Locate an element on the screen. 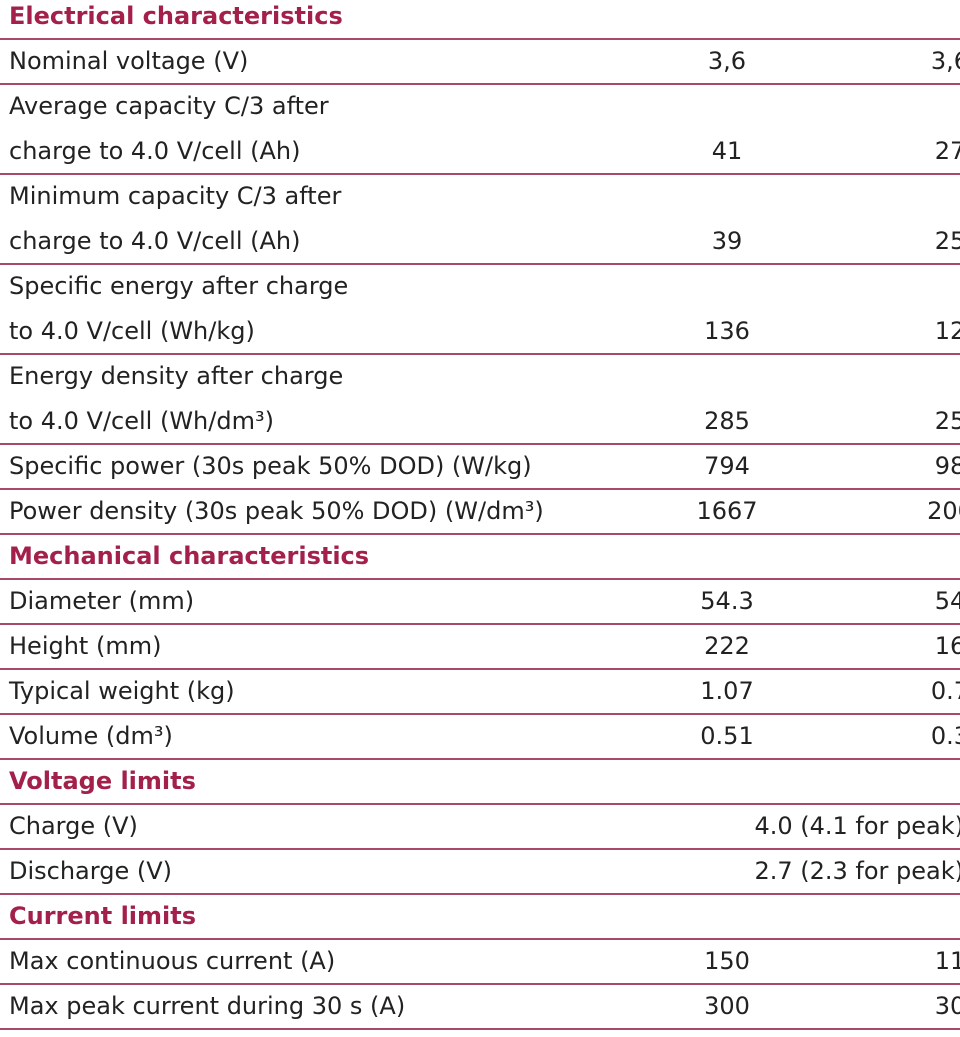  value: 11 is located at coordinates (947, 961).